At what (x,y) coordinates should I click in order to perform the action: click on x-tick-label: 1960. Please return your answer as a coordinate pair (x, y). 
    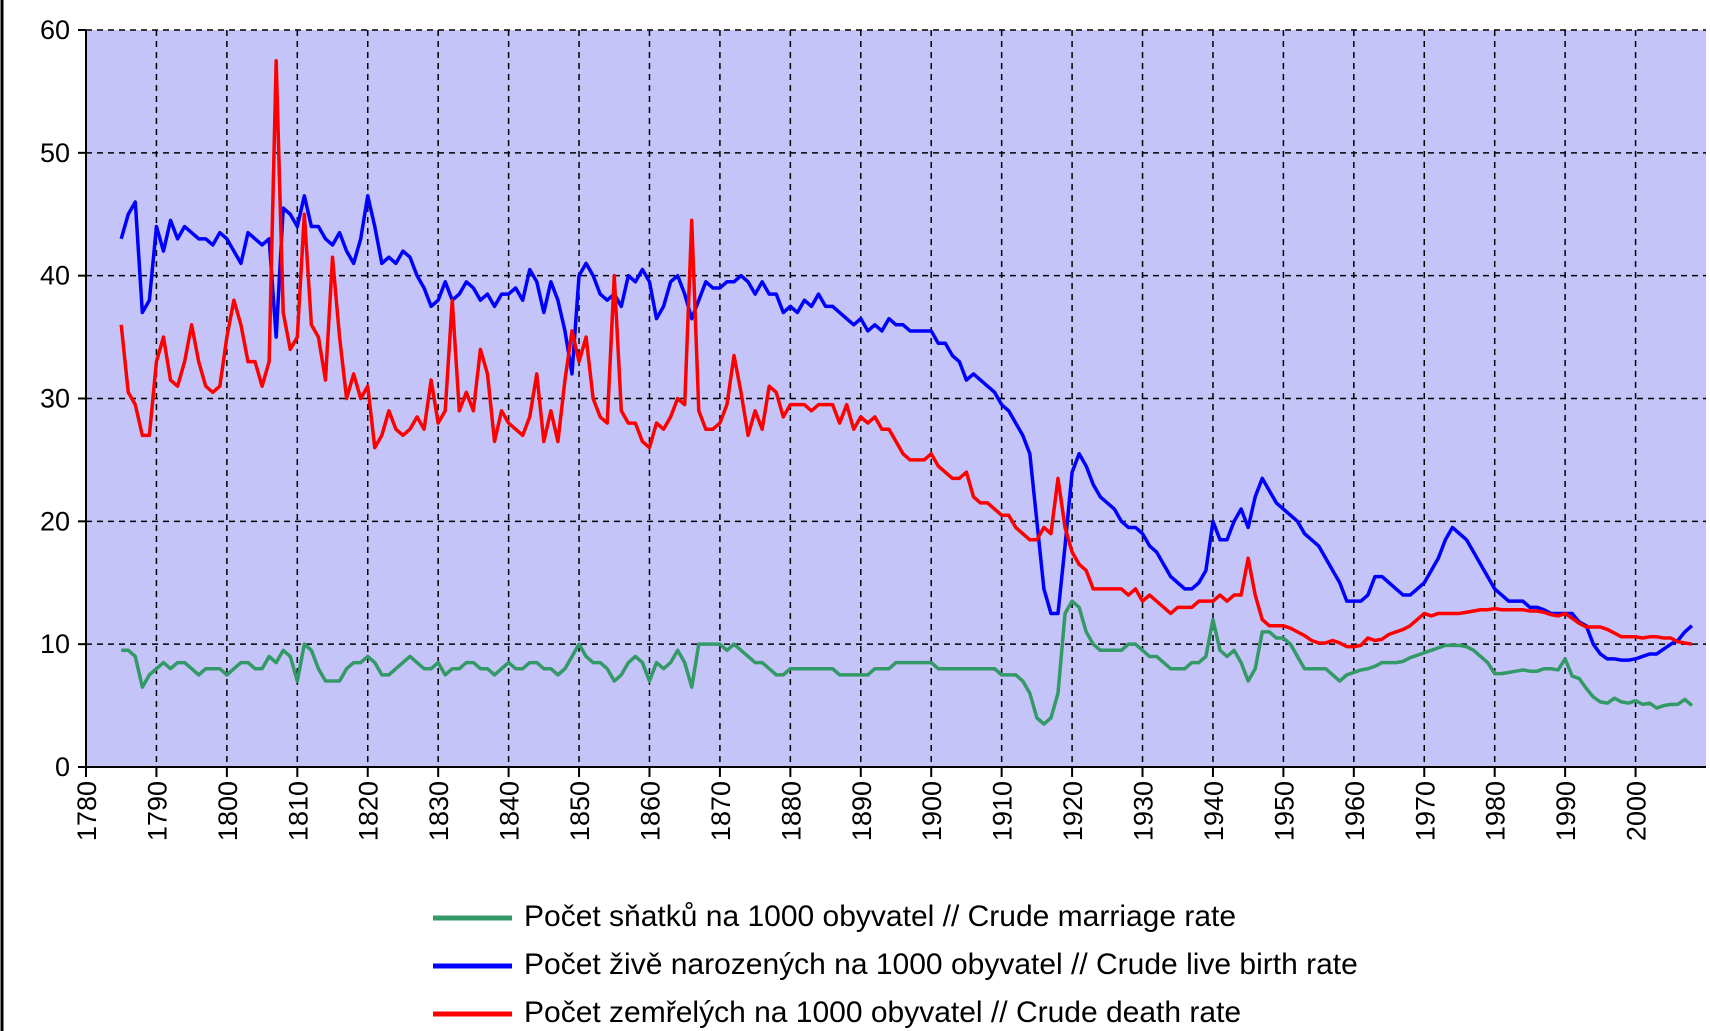
    Looking at the image, I should click on (1355, 811).